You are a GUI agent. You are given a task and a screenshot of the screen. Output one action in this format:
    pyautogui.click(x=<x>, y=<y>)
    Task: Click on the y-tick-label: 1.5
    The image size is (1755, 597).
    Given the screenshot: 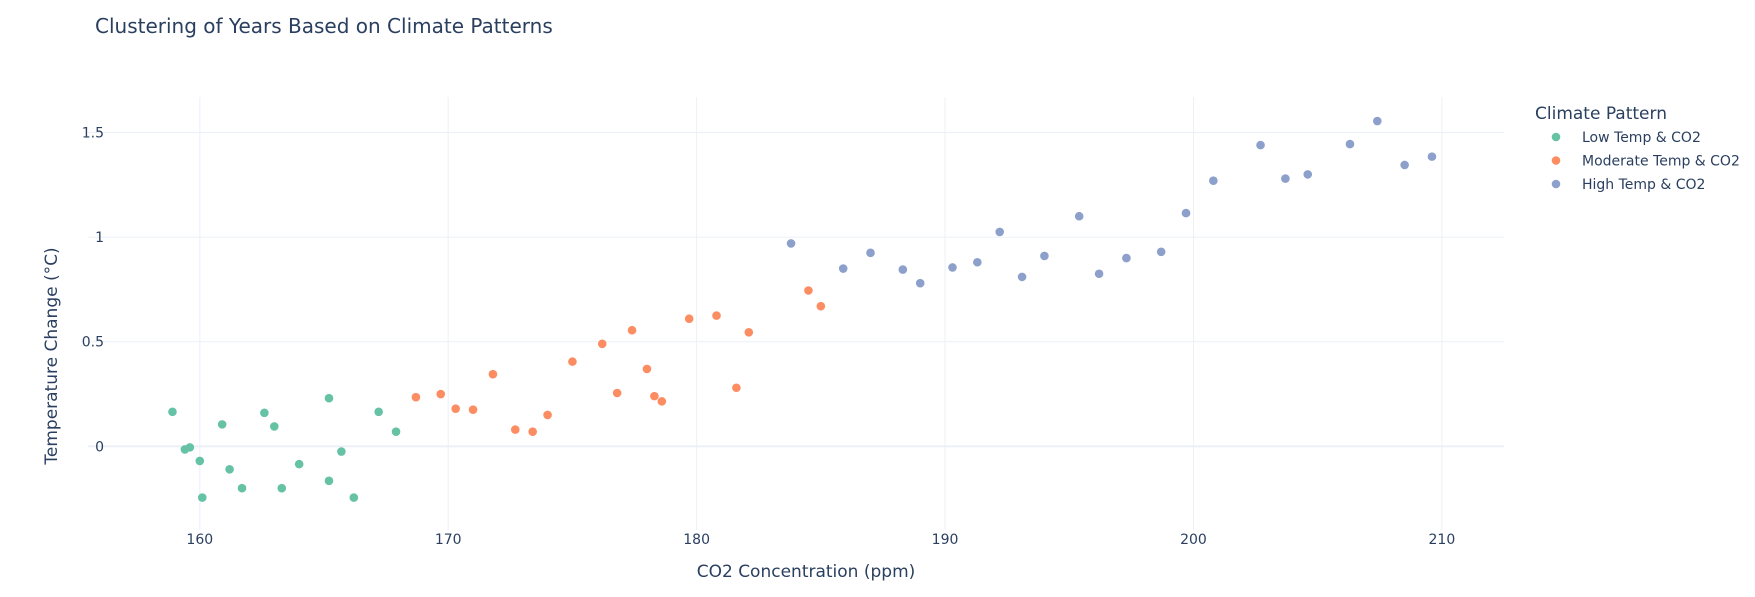 What is the action you would take?
    pyautogui.click(x=93, y=134)
    